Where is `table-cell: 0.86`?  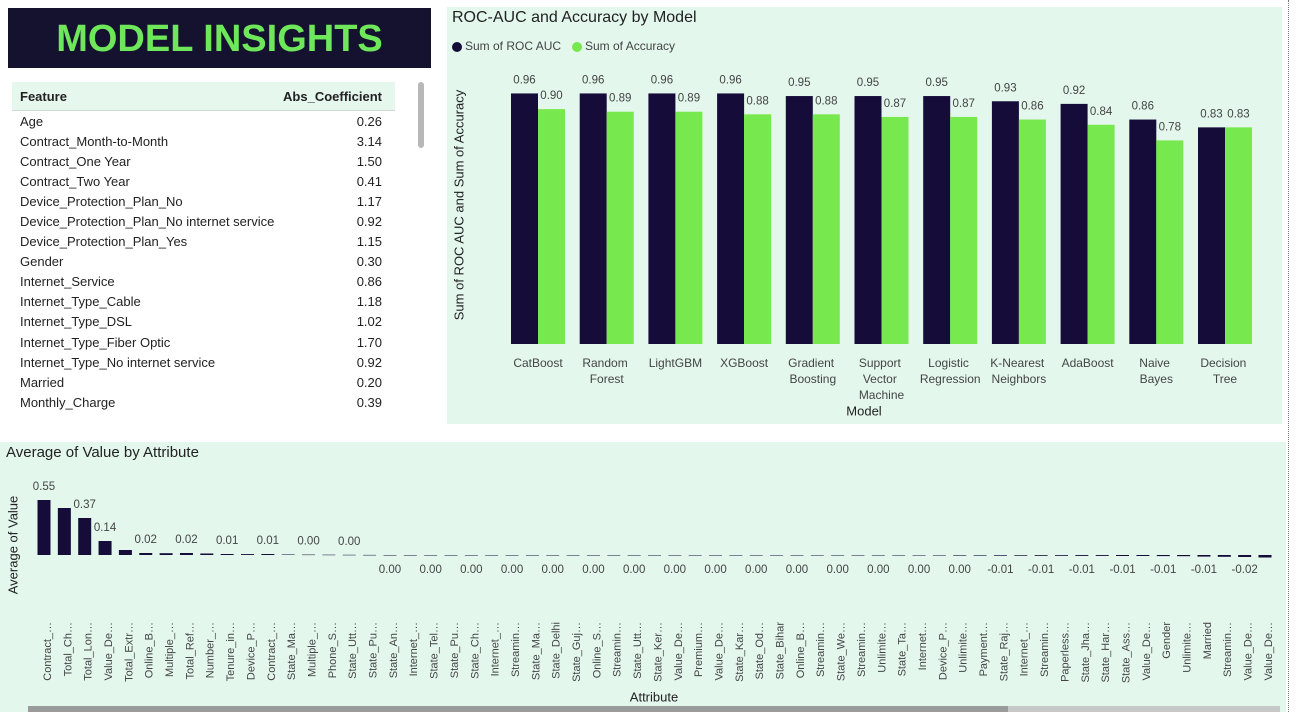 table-cell: 0.86 is located at coordinates (369, 282).